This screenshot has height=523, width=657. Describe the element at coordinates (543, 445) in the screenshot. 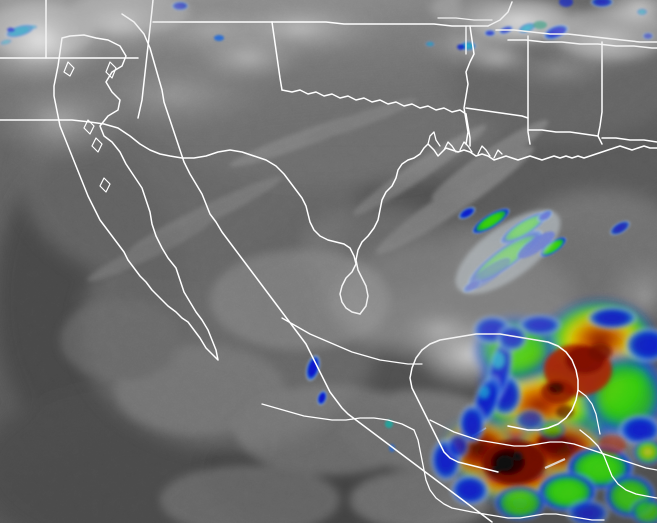

I see `mexico-state-boundary-d` at that location.